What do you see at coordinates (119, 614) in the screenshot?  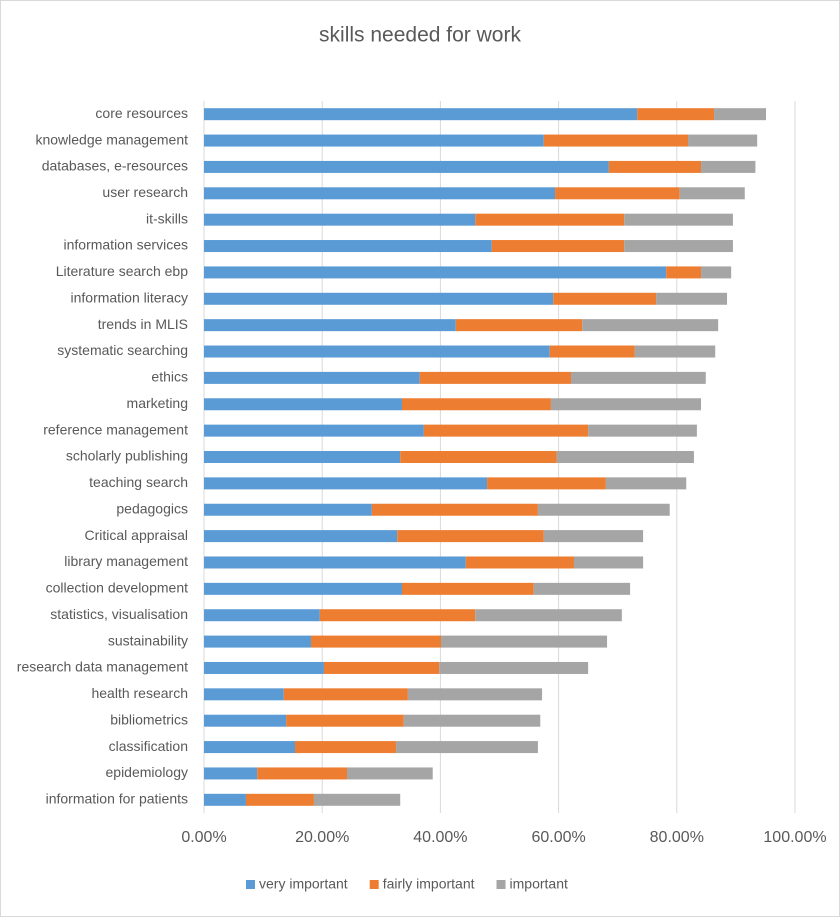 I see `y-tick-label: statistics, visualisation` at bounding box center [119, 614].